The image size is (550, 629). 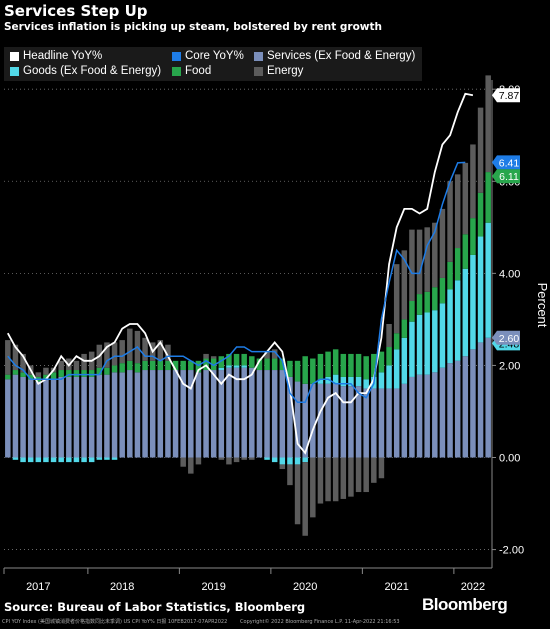 What do you see at coordinates (509, 96) in the screenshot?
I see `value-label-text-headline: 7.87` at bounding box center [509, 96].